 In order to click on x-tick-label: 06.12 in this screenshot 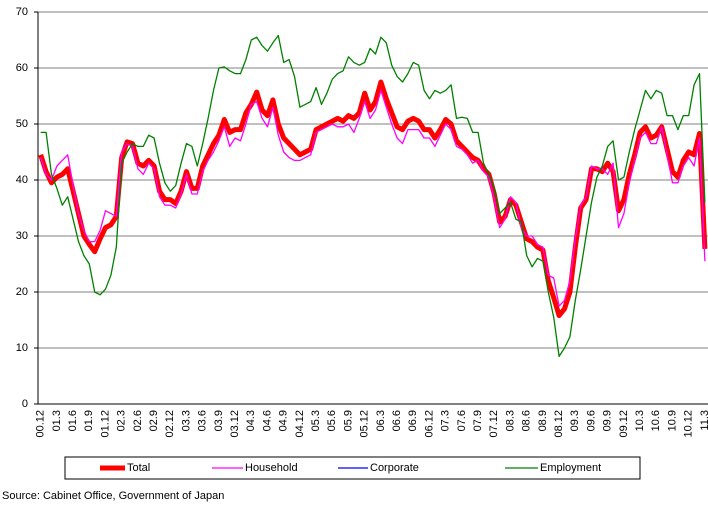, I will do `click(429, 424)`.